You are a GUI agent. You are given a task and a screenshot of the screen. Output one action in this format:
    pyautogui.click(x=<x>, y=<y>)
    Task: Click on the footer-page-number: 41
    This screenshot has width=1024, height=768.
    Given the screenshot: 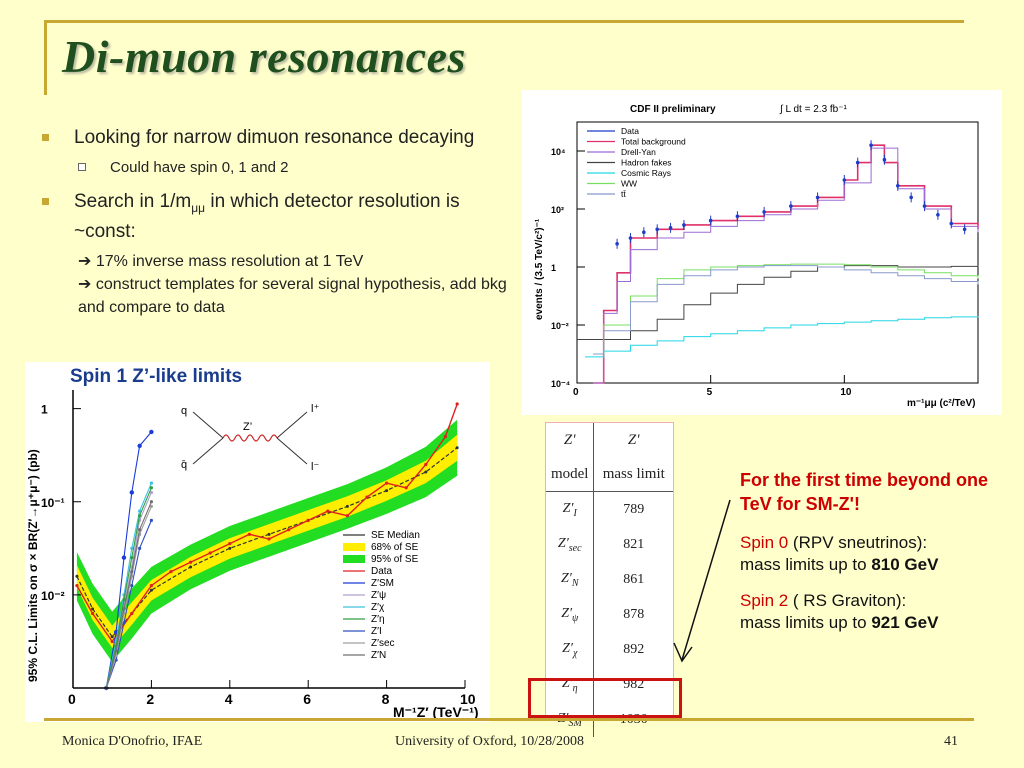 What is the action you would take?
    pyautogui.click(x=951, y=741)
    